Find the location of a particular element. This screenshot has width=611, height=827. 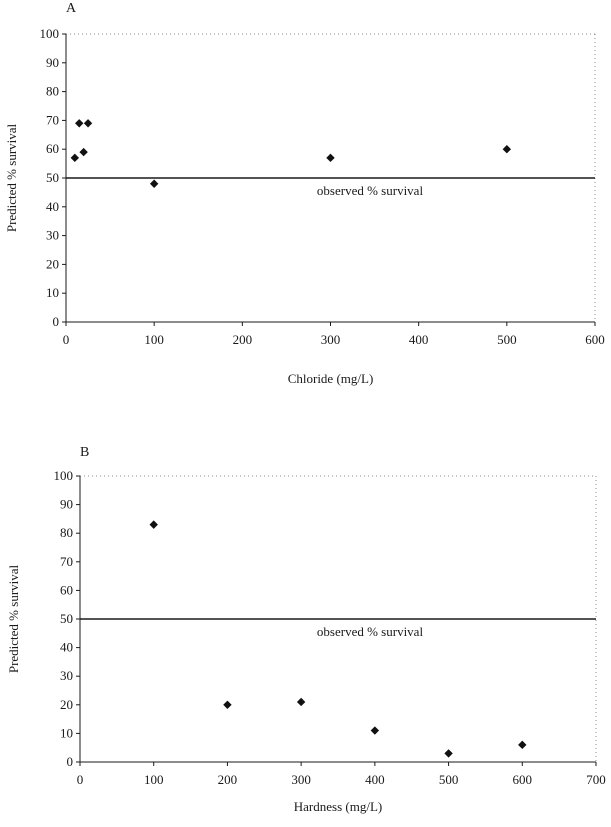

panel-label: A is located at coordinates (71, 8).